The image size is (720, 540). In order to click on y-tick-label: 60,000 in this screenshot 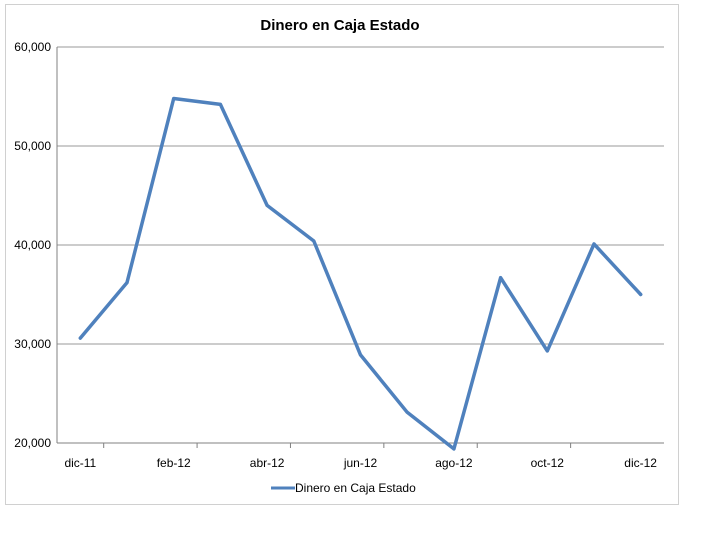, I will do `click(32, 47)`.